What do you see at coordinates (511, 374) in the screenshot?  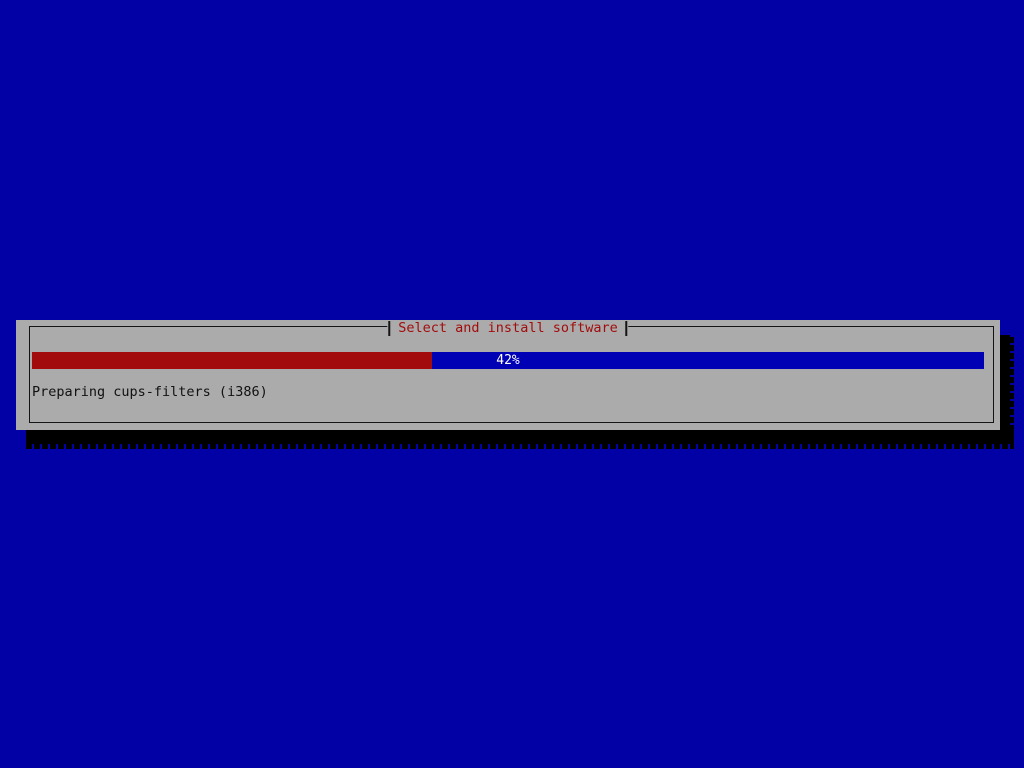 I see `dialog-border` at bounding box center [511, 374].